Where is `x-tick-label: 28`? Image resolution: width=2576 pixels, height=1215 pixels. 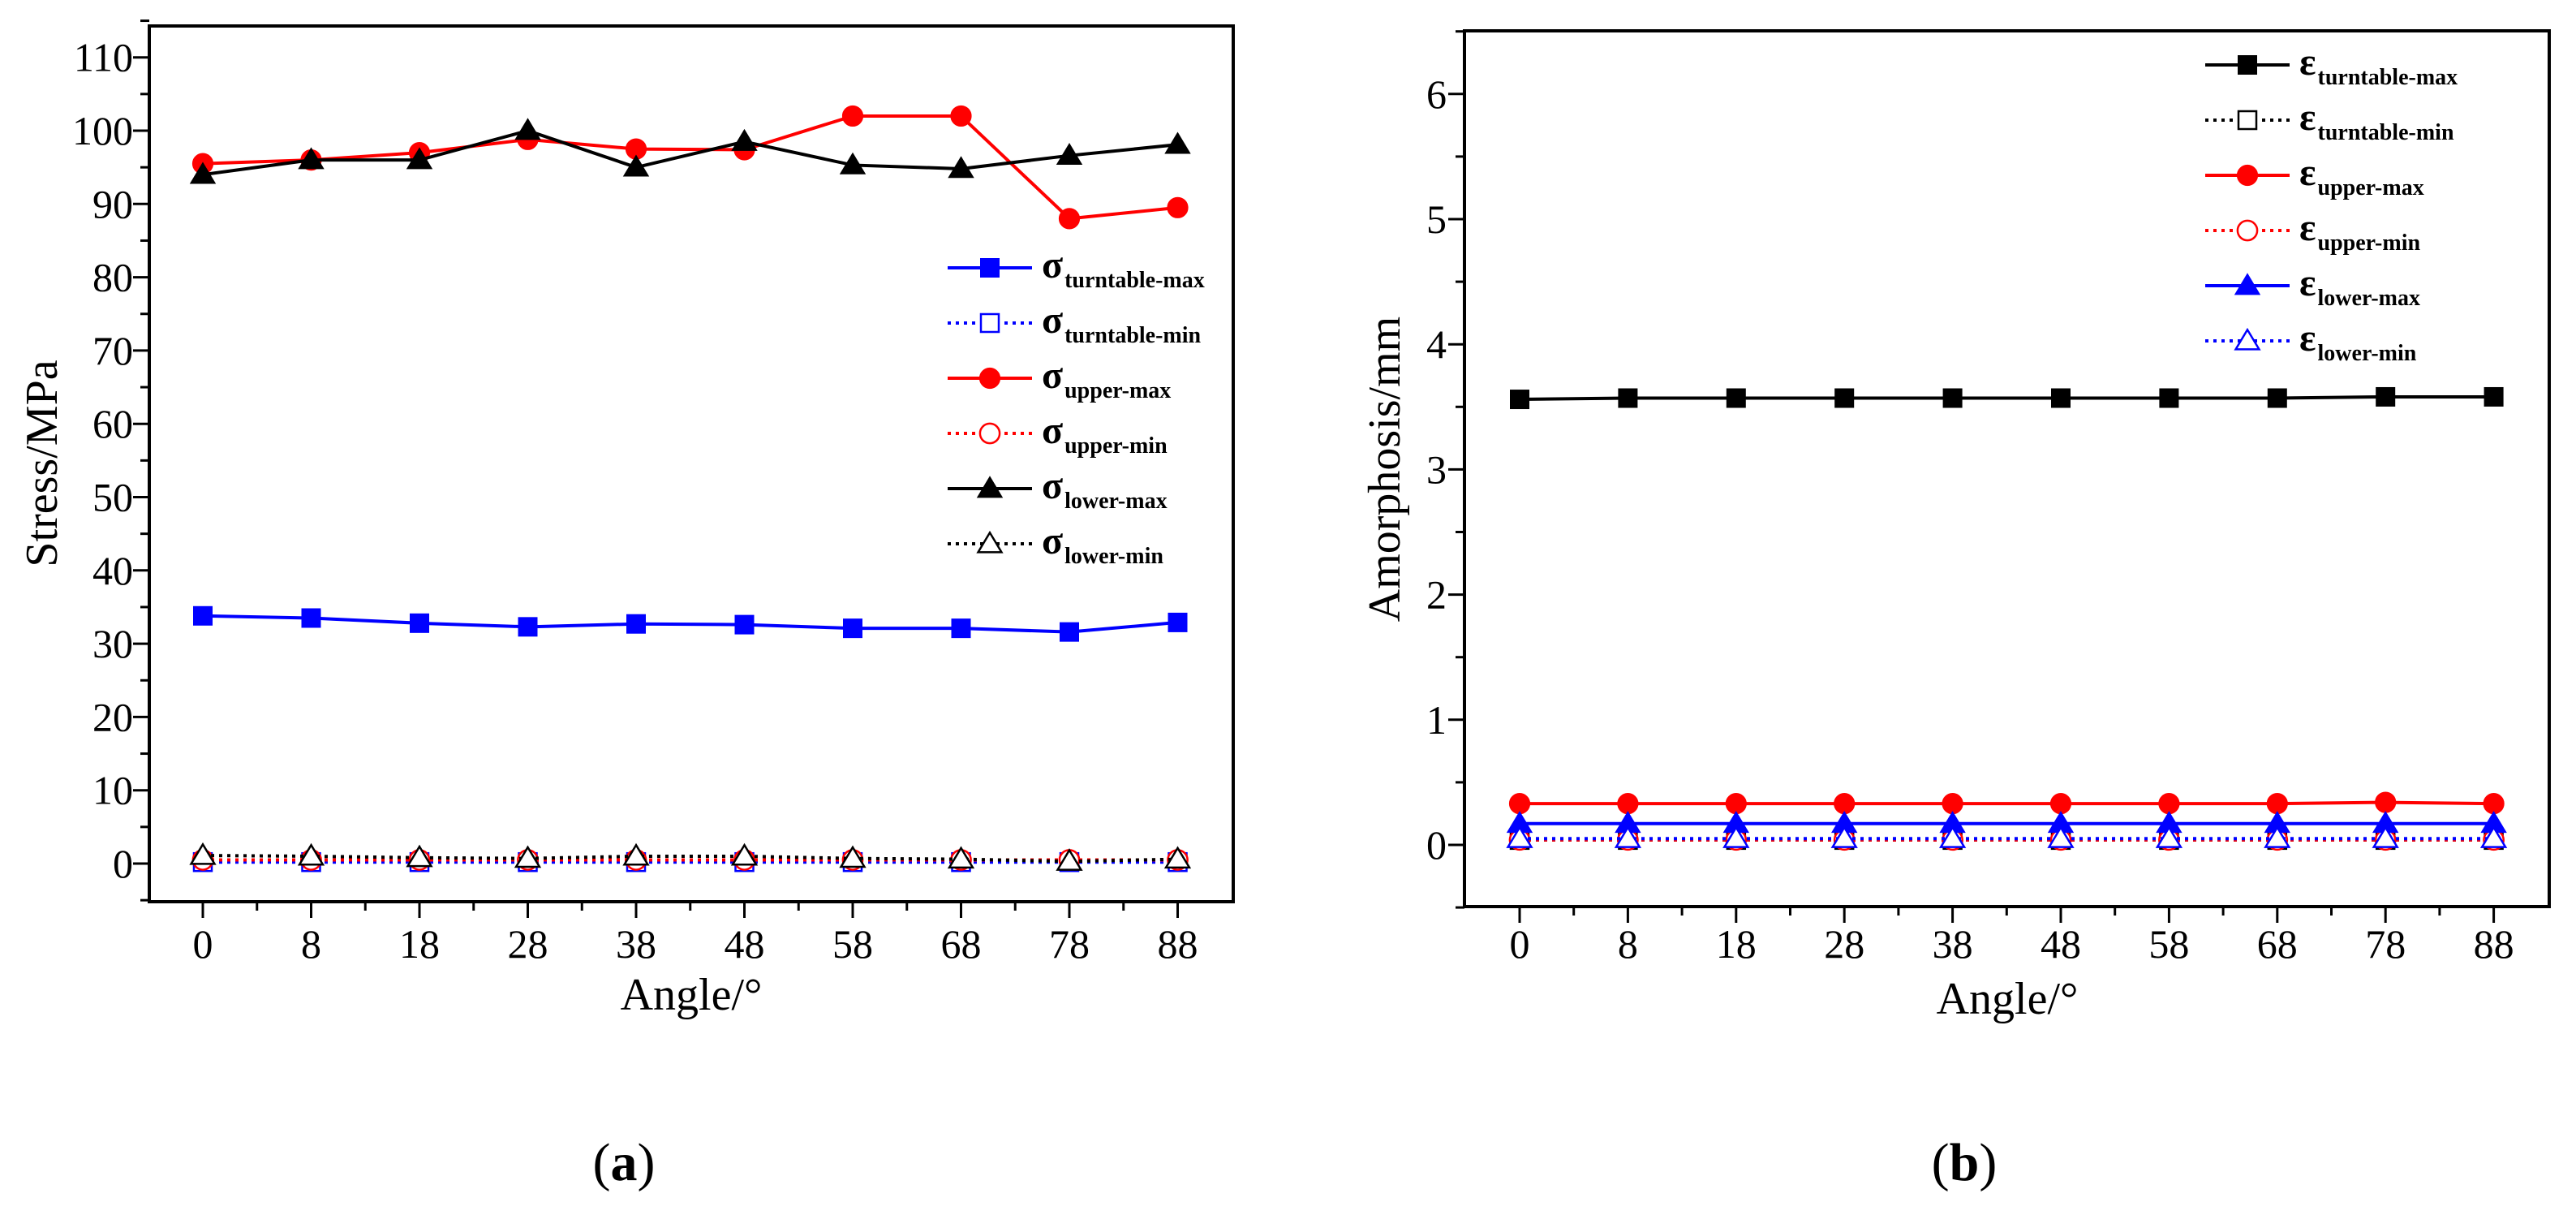
x-tick-label: 28 is located at coordinates (528, 944).